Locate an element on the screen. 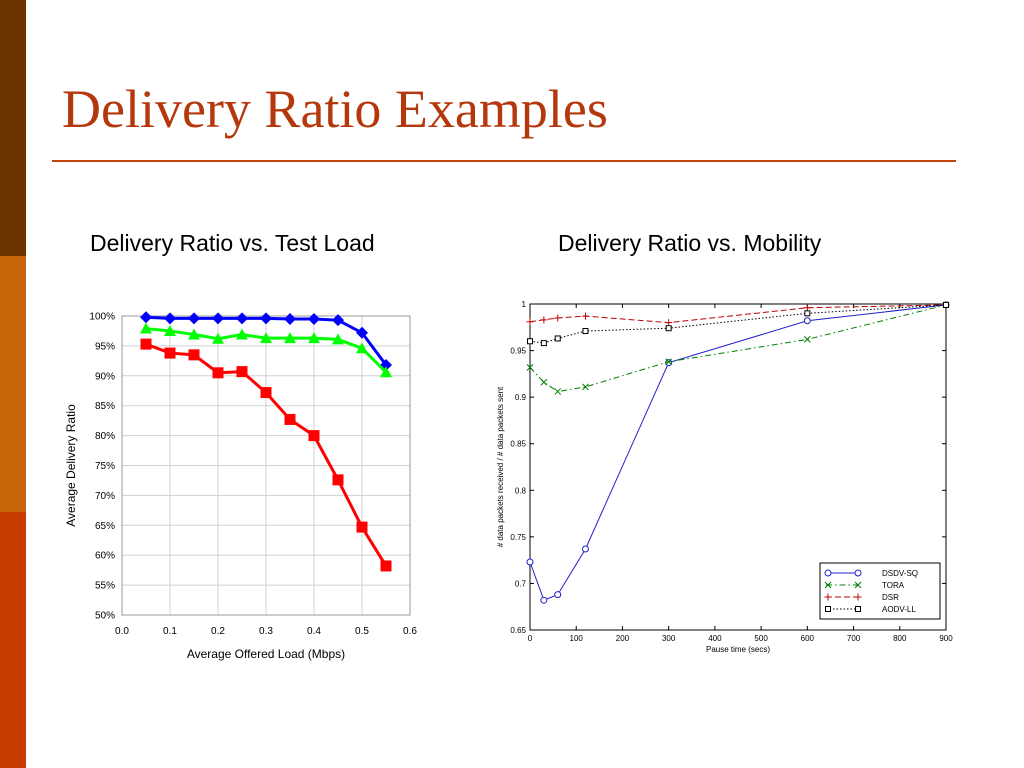  y-tick-label: 55% is located at coordinates (105, 586).